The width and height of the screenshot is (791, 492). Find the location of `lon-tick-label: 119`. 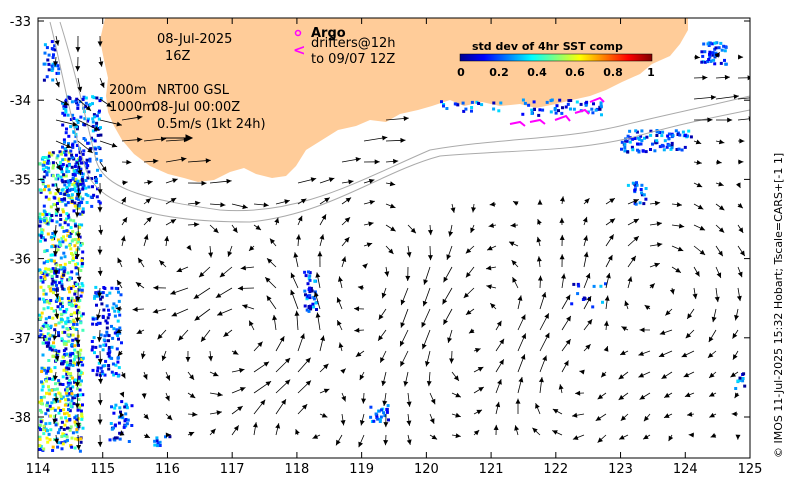

lon-tick-label: 119 is located at coordinates (361, 469).